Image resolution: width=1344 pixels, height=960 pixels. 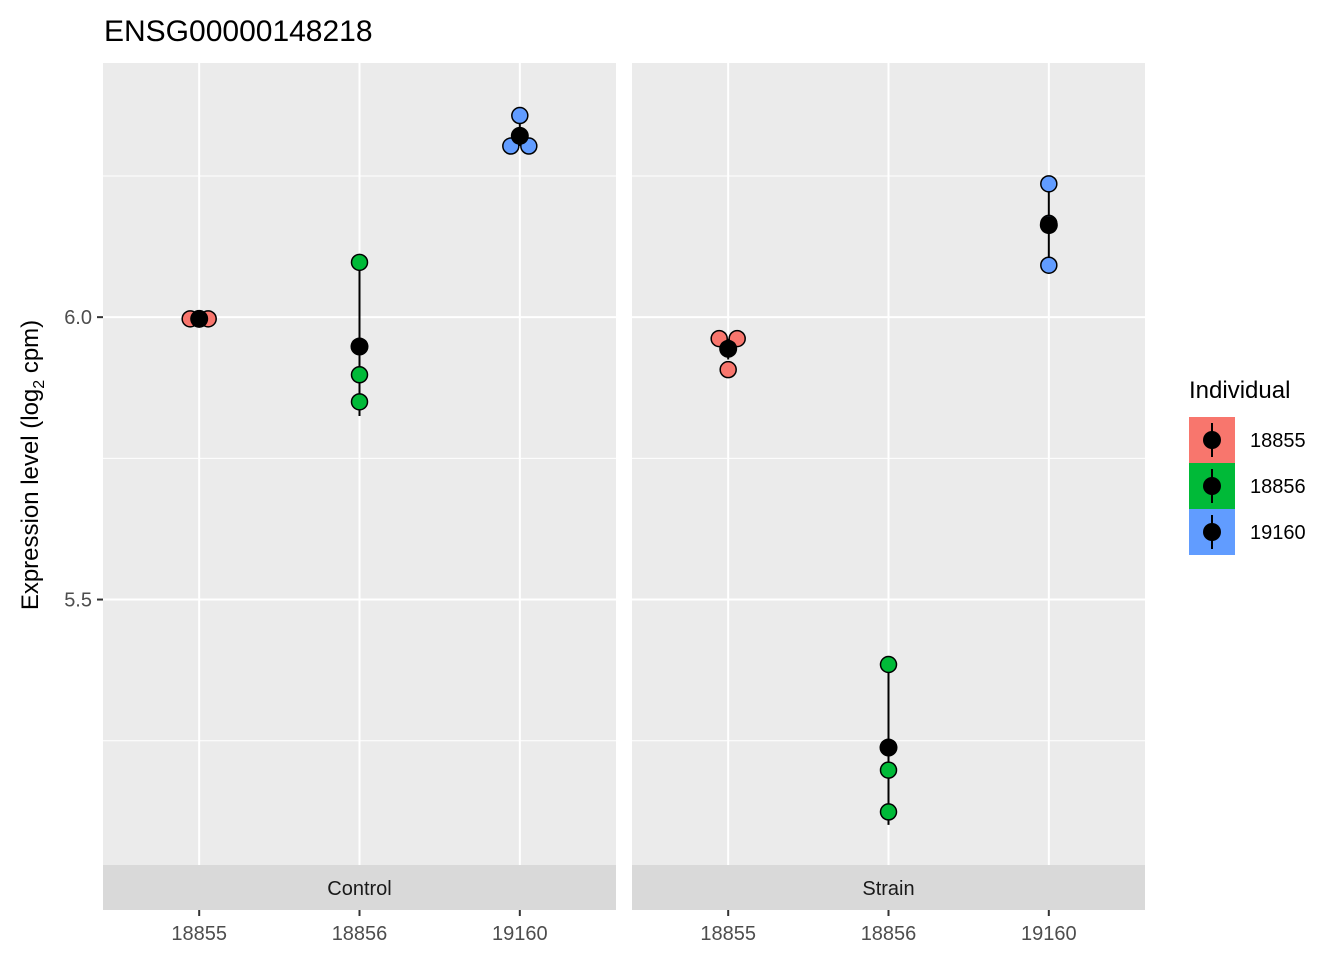 I want to click on facet-label: Control, so click(x=359, y=889).